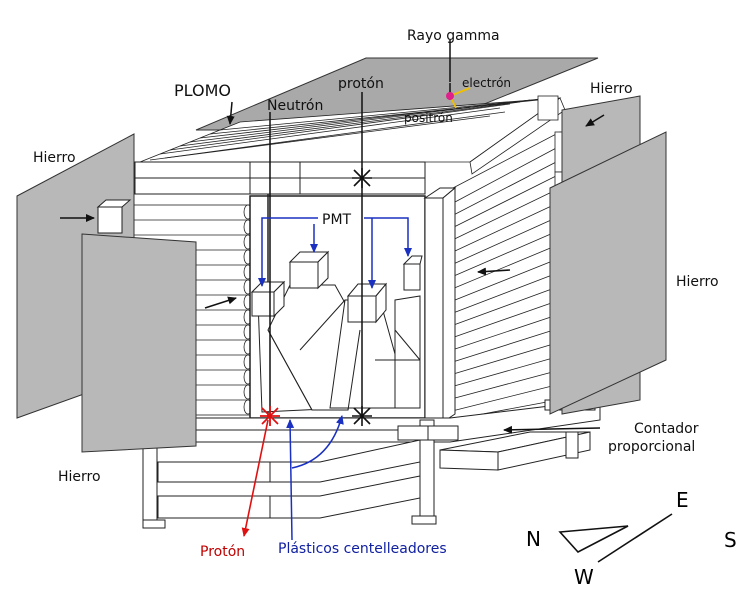  Describe the element at coordinates (336, 331) in the screenshot. I see `pmt-assembly` at that location.